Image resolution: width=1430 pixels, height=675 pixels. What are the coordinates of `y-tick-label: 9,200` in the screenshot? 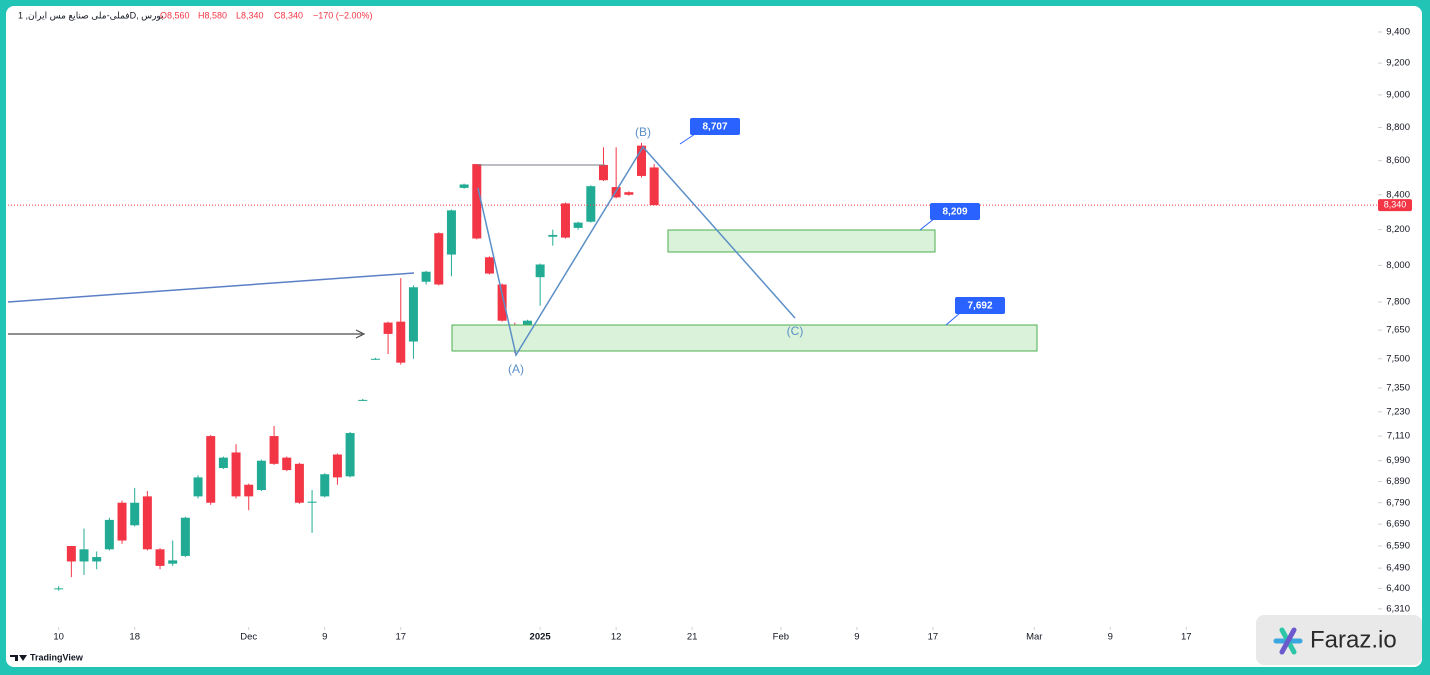 It's located at (1398, 63).